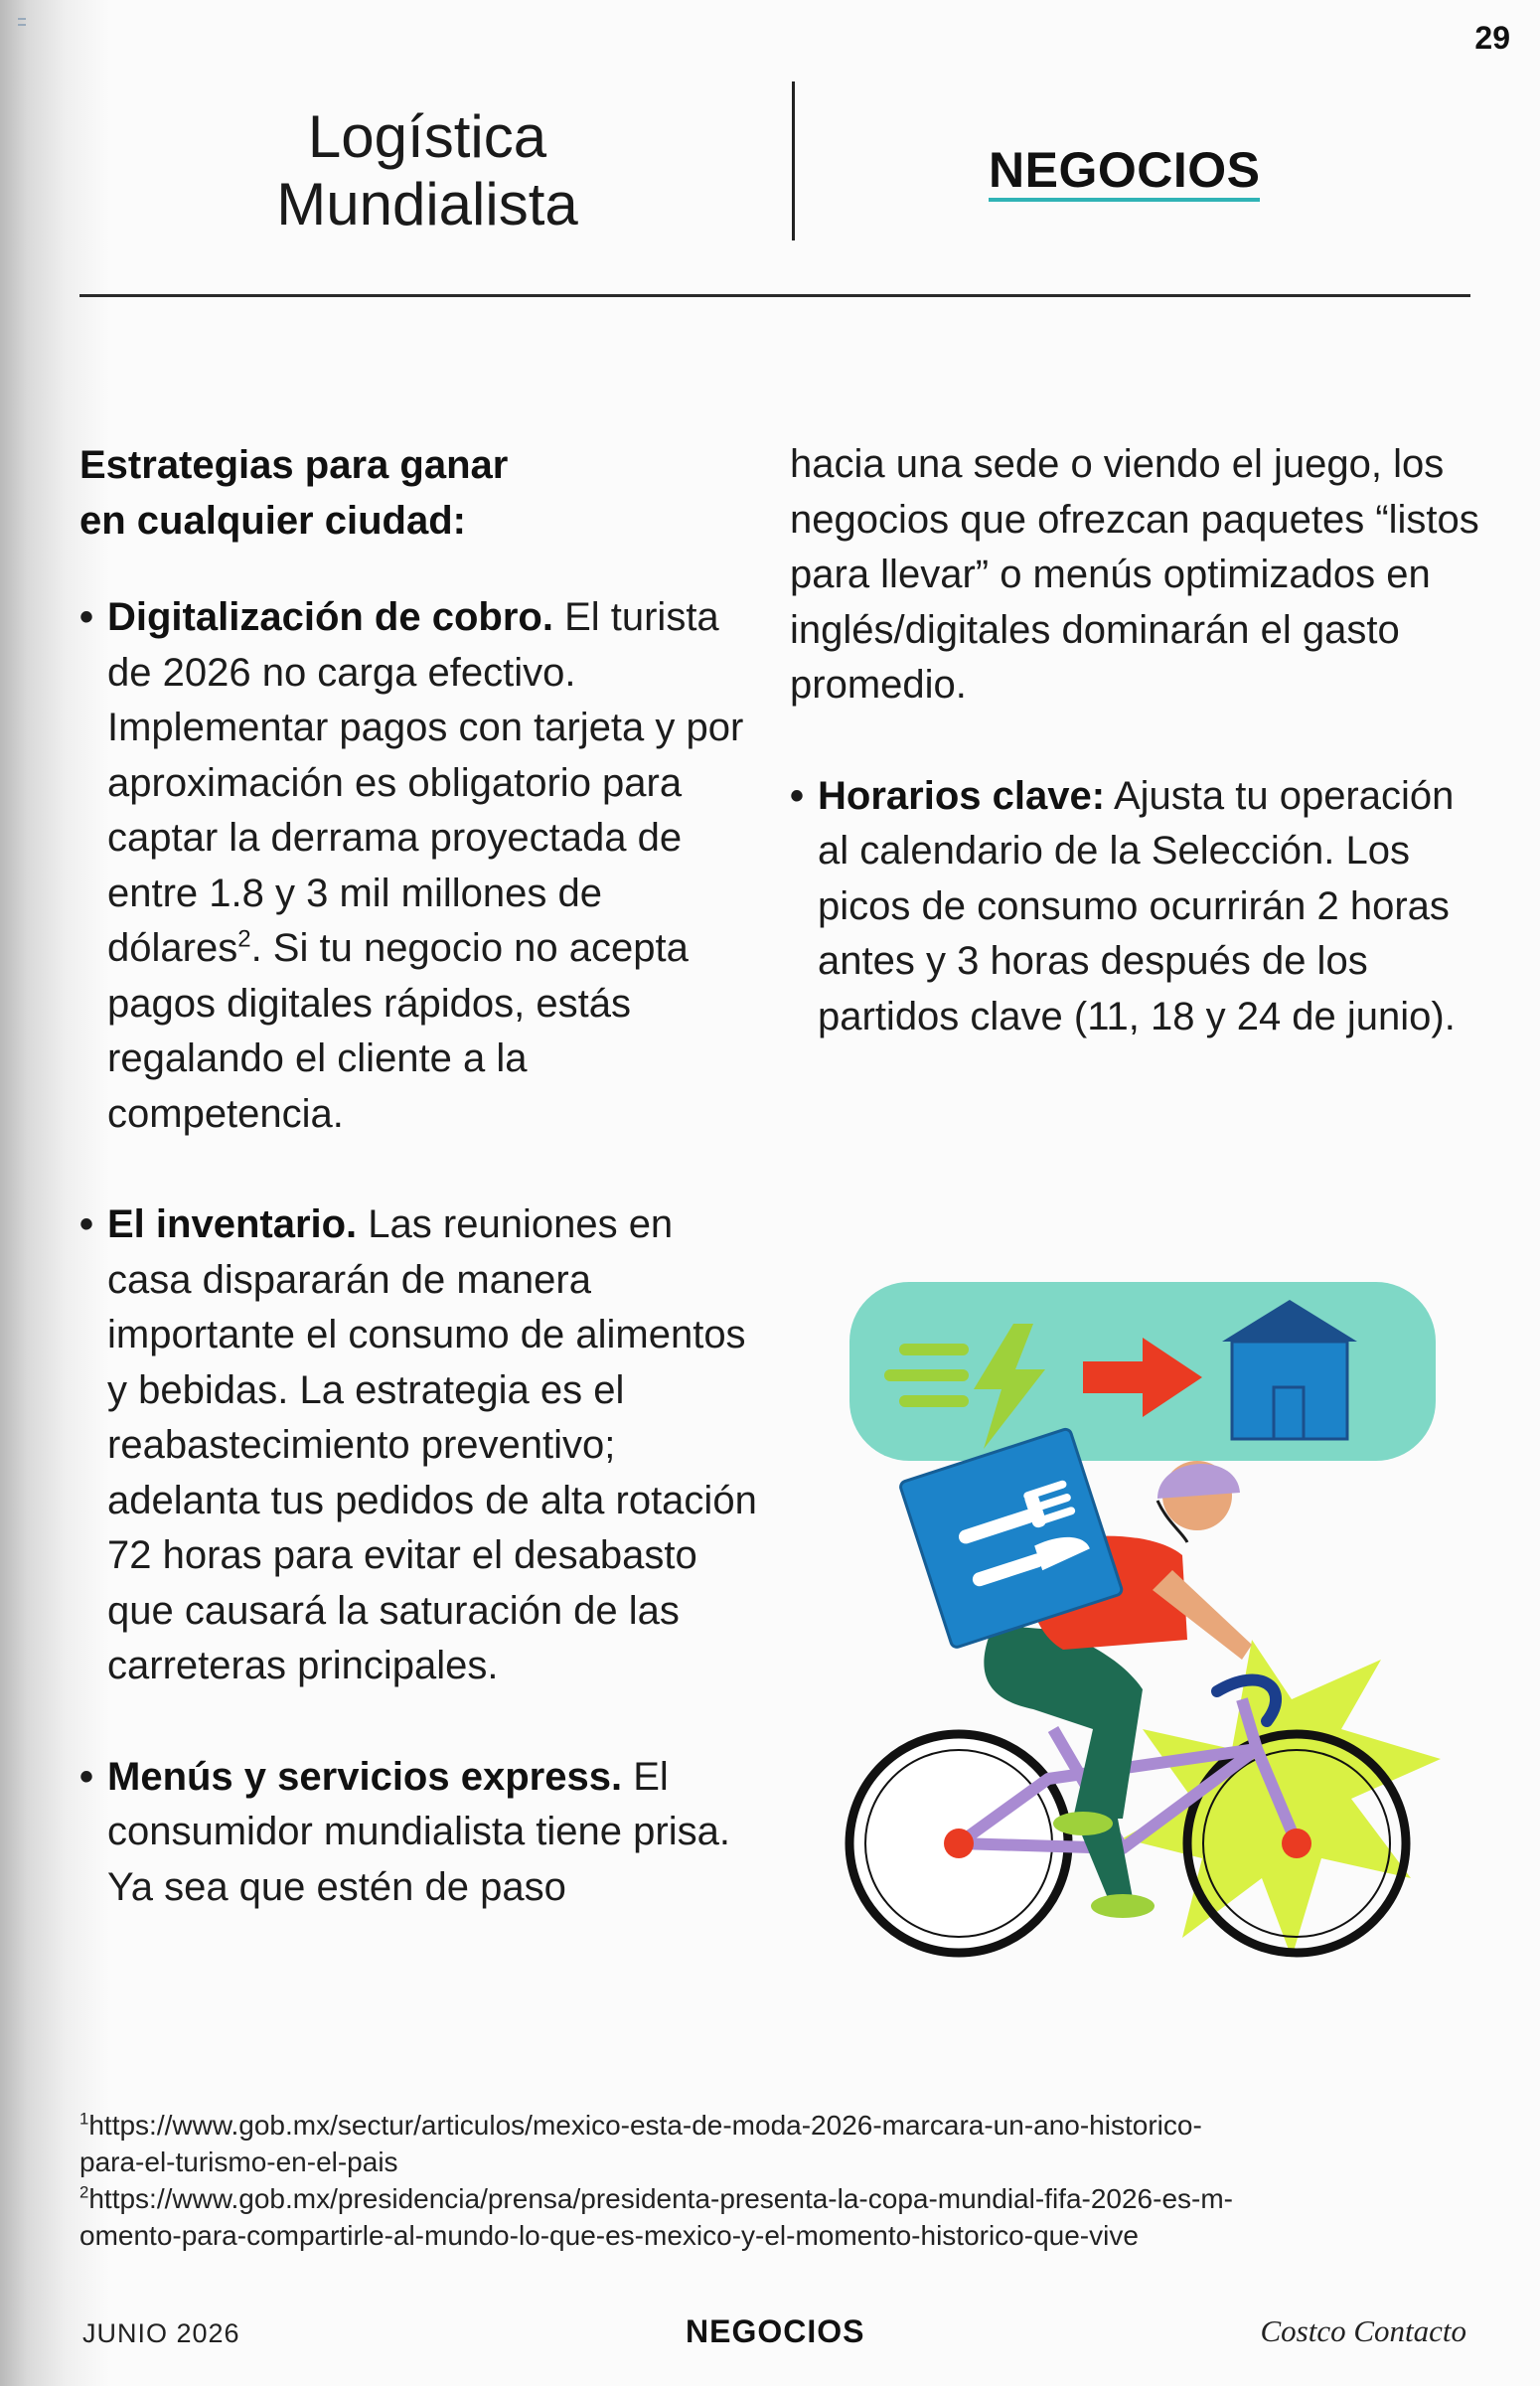  Describe the element at coordinates (775, 295) in the screenshot. I see `header-rule` at that location.